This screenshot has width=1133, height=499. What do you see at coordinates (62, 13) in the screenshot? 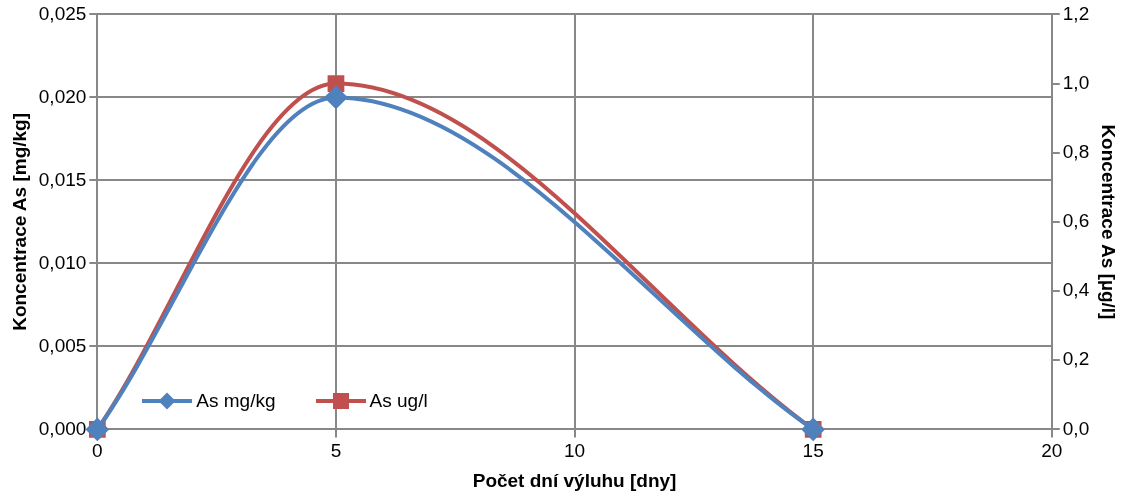
I see `y-tick-label: 0,025` at bounding box center [62, 13].